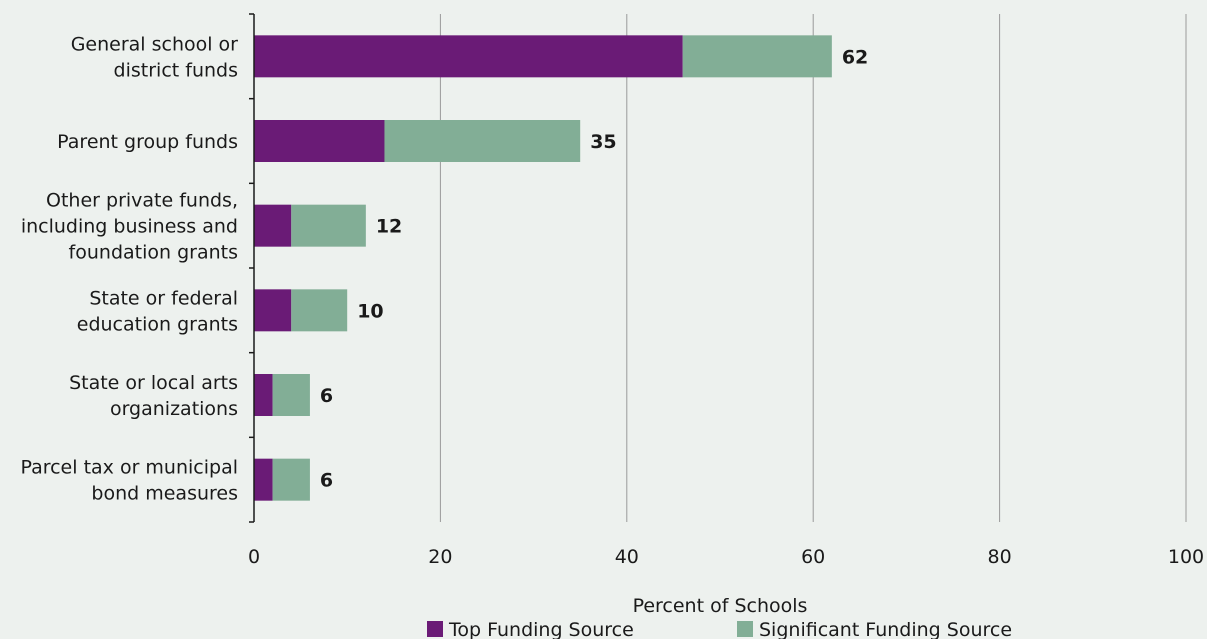 The image size is (1207, 639). What do you see at coordinates (389, 227) in the screenshot?
I see `data-label-2: 12` at bounding box center [389, 227].